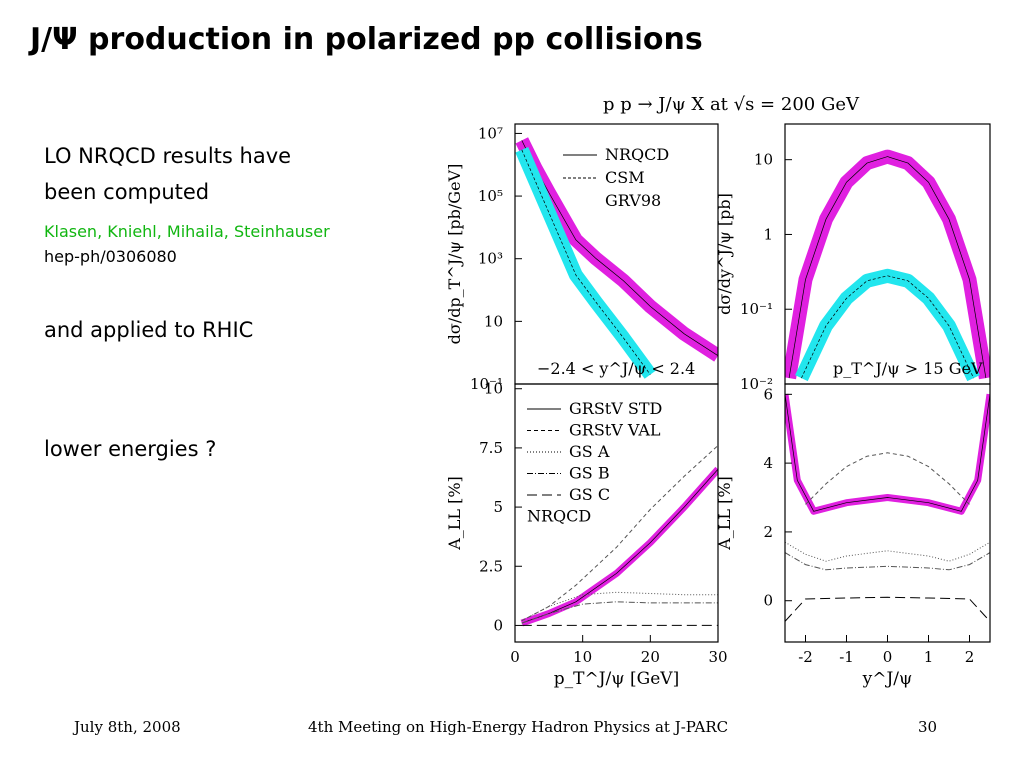 The height and width of the screenshot is (768, 1024). What do you see at coordinates (724, 254) in the screenshot?
I see `y-axis-label: dσ/dy^J/ψ [pb]` at bounding box center [724, 254].